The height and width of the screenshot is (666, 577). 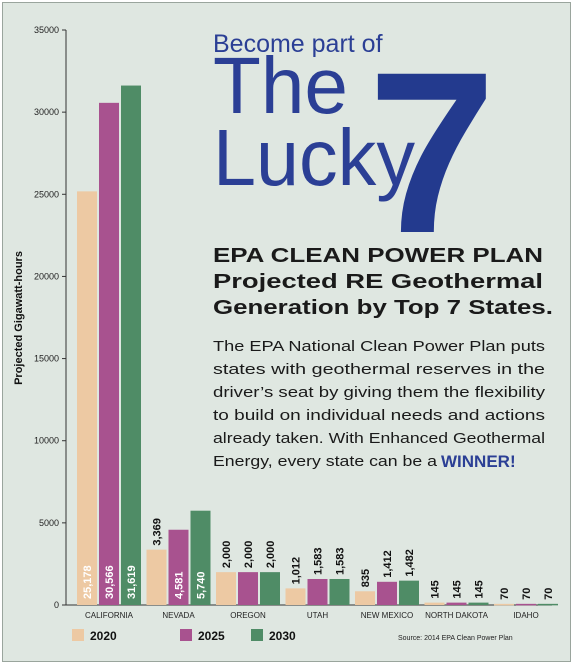 I want to click on value-label-california-2020: 25,178, so click(x=88, y=582).